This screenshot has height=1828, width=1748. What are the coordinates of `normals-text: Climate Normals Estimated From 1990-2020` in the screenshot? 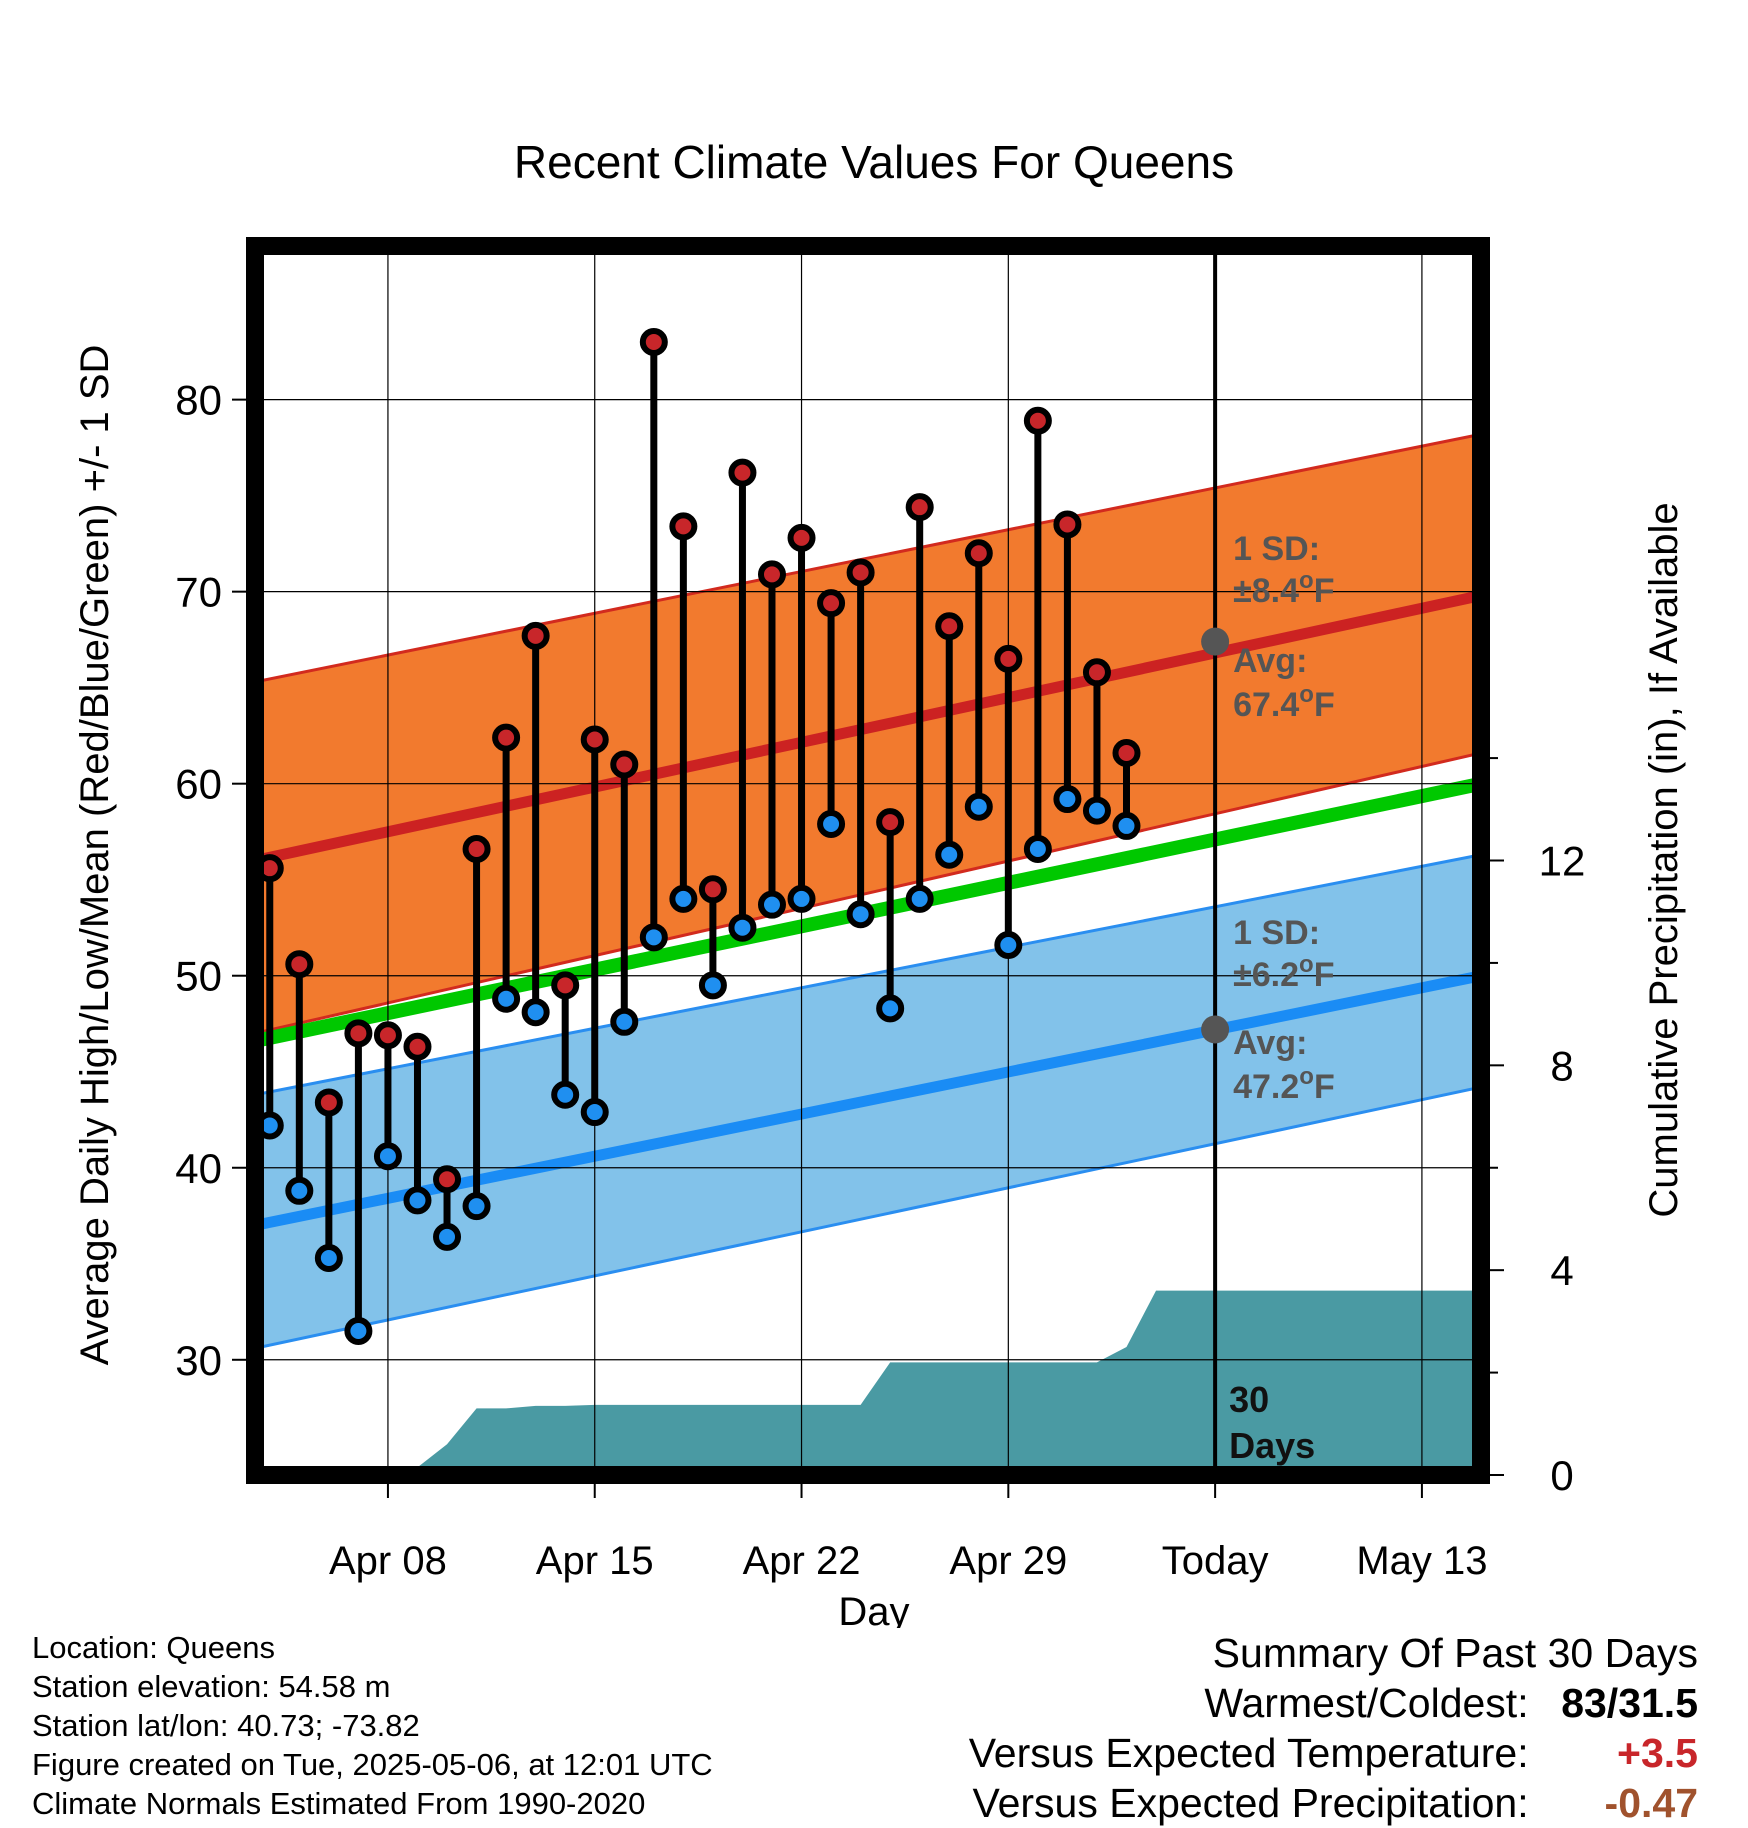 It's located at (339, 1803).